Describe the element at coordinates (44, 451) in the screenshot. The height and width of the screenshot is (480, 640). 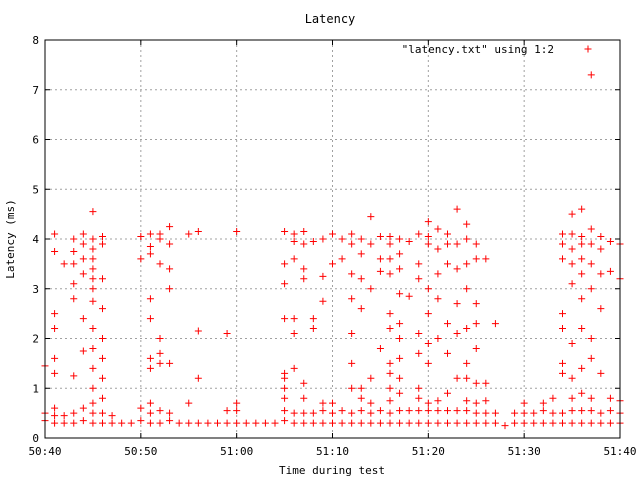
I see `x-tick-label: 50:40` at that location.